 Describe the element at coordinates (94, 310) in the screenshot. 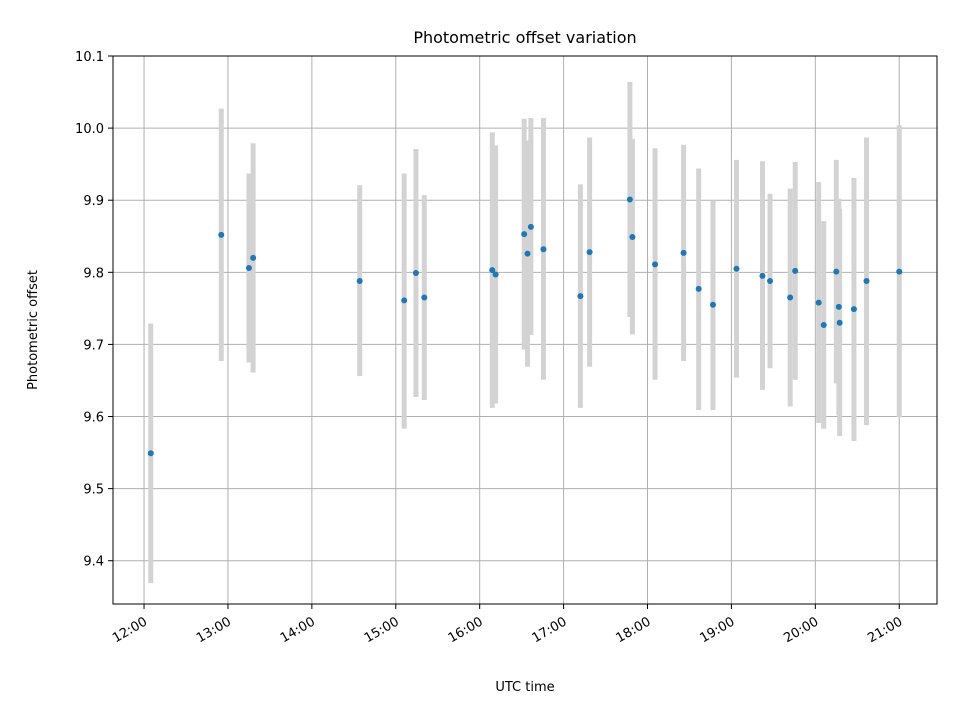

I see `y-axis-ticks: 9.4 9.5 9.6 9.7 9.8 9.9 10.0 10.1` at that location.